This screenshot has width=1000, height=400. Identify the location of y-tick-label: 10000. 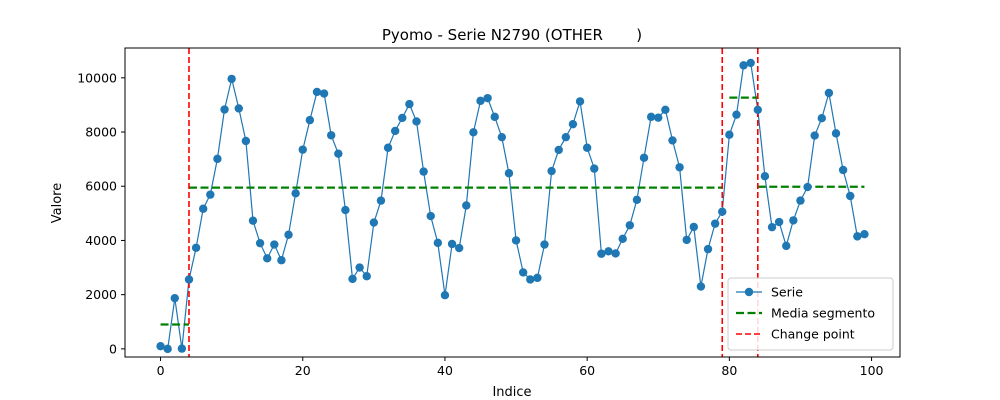
(97, 77).